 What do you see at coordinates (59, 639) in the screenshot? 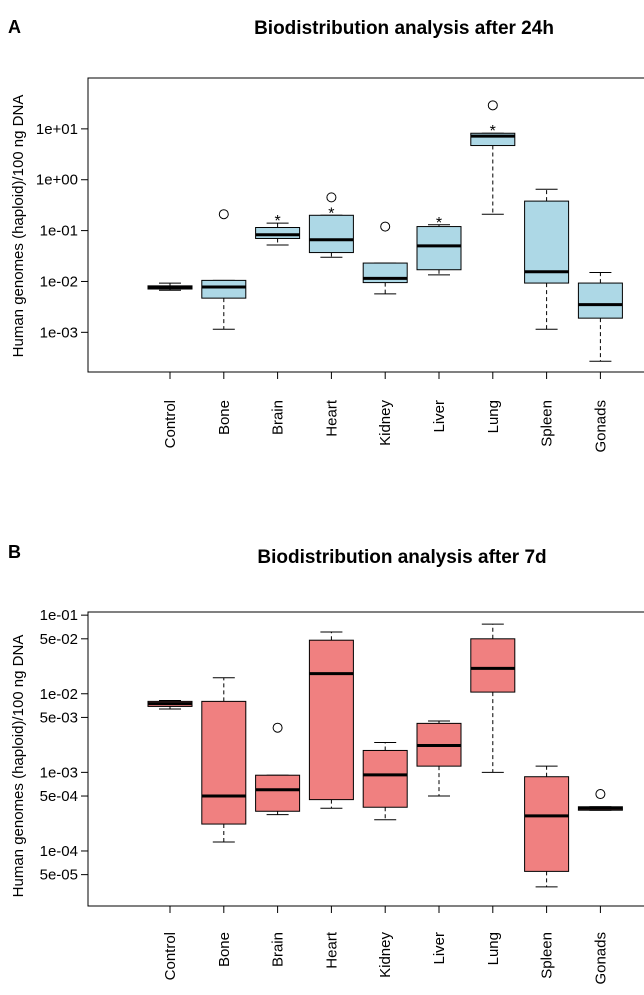
I see `y-tick-label: 5e-02` at bounding box center [59, 639].